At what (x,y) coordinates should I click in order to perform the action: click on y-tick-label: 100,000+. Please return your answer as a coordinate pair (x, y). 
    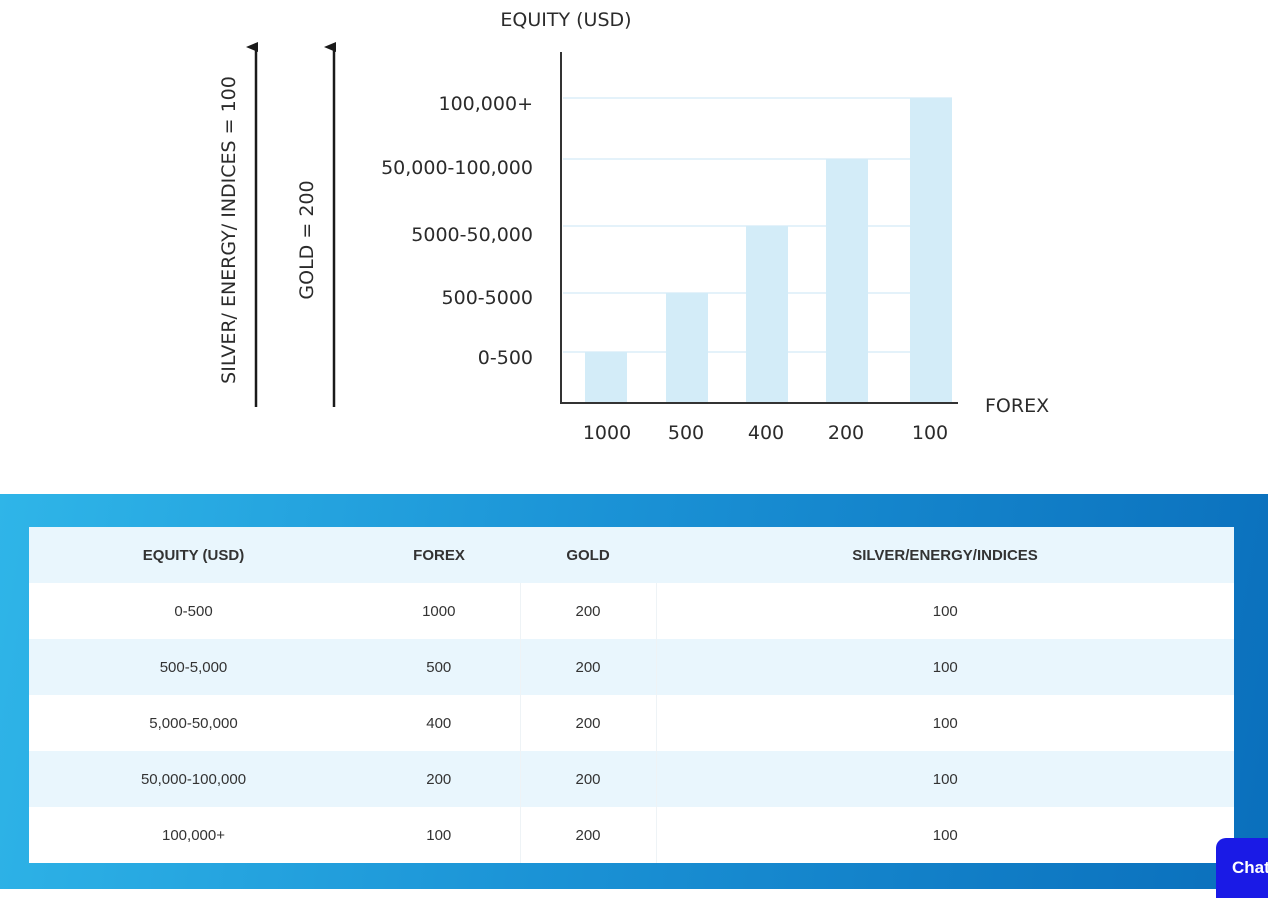
    Looking at the image, I should click on (486, 104).